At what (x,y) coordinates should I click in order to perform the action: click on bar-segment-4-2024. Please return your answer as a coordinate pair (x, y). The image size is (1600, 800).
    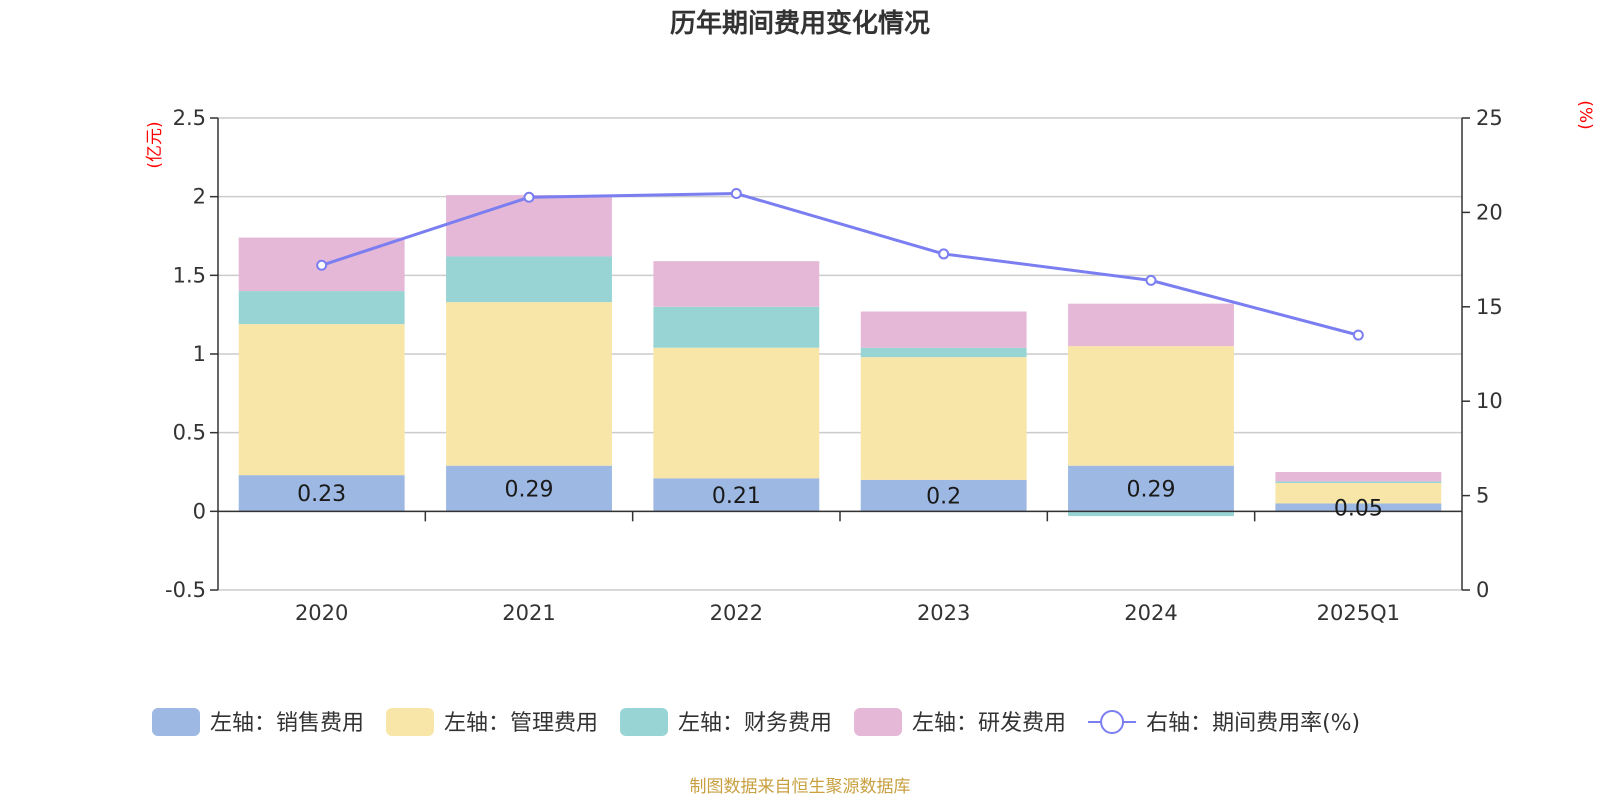
    Looking at the image, I should click on (1151, 325).